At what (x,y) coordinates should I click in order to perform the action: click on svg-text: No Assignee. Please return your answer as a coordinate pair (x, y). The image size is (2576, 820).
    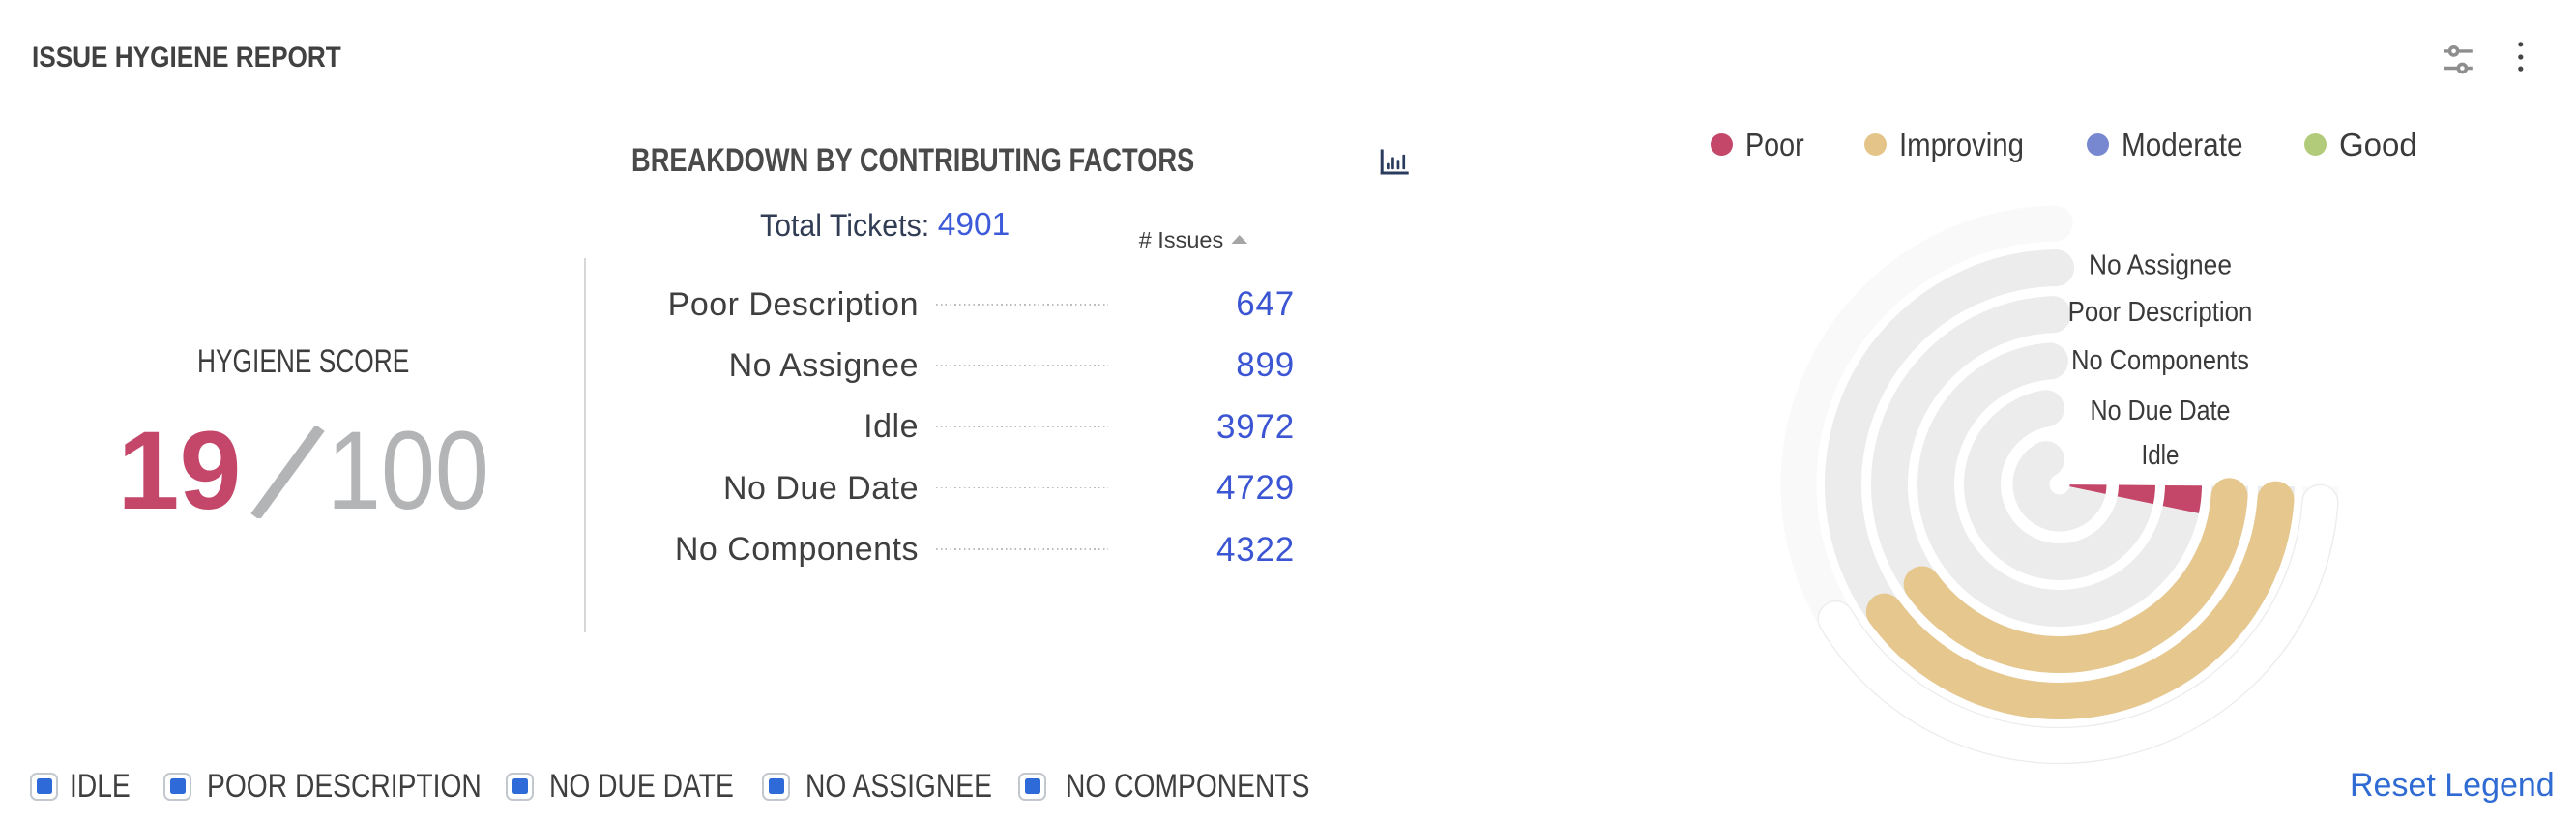
    Looking at the image, I should click on (2160, 264).